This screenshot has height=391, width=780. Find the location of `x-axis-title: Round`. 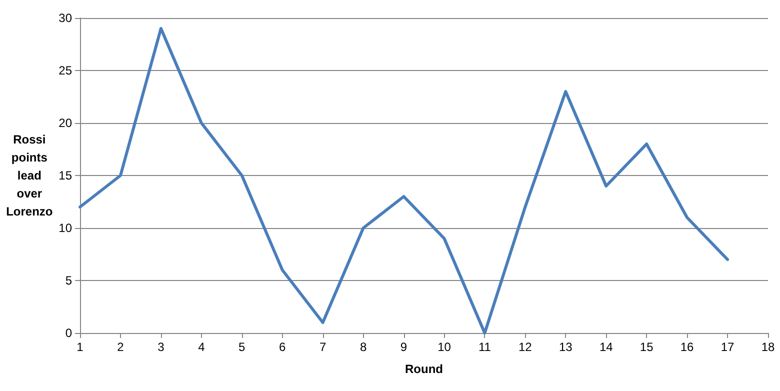

x-axis-title: Round is located at coordinates (424, 369).